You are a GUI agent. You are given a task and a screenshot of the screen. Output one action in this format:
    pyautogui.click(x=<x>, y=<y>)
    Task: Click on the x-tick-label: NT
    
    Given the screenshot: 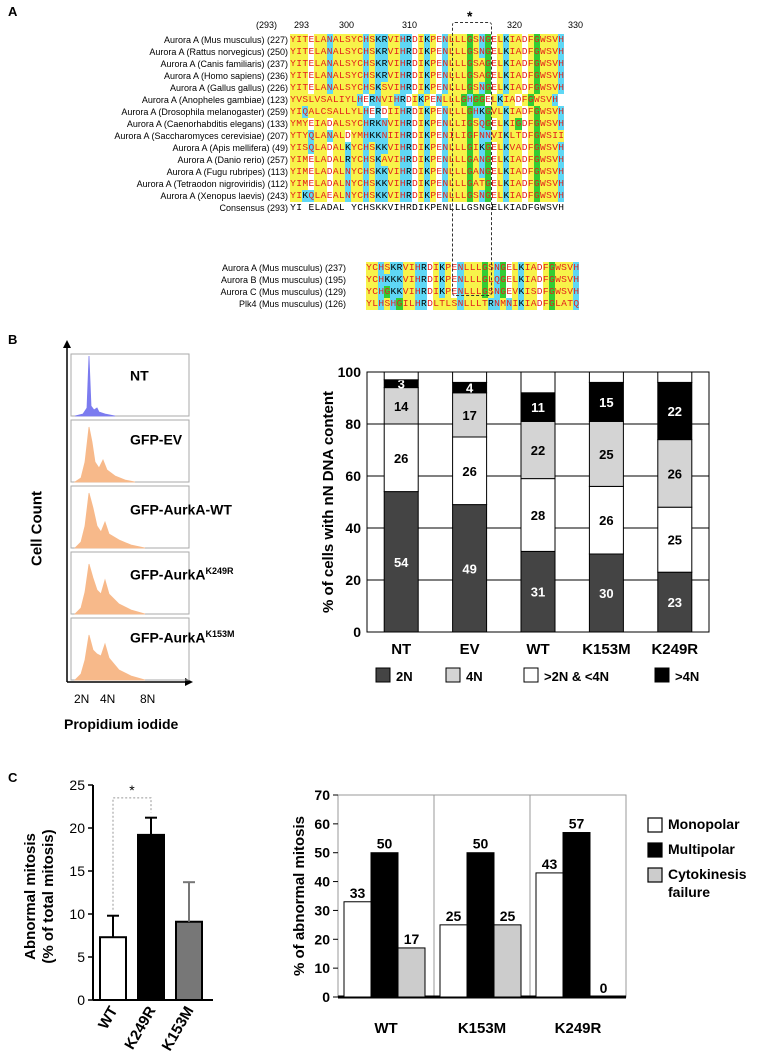 What is the action you would take?
    pyautogui.click(x=401, y=649)
    